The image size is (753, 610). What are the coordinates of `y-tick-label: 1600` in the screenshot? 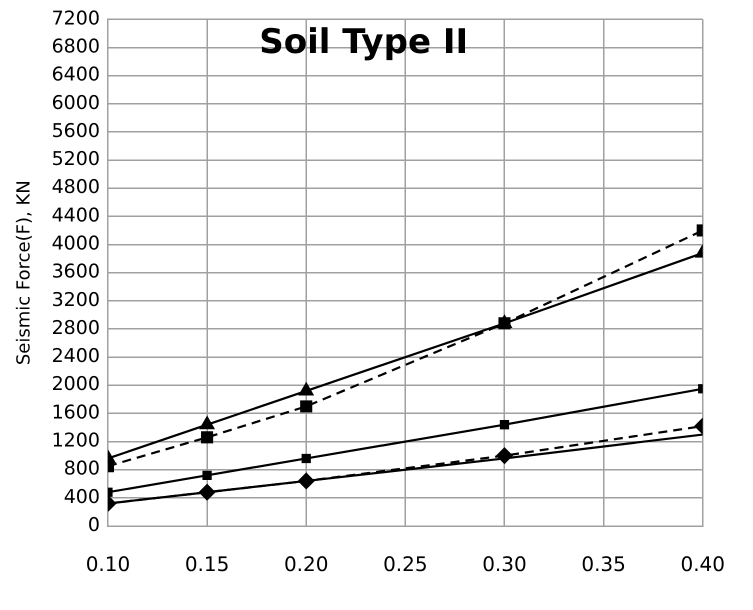 It's located at (76, 412).